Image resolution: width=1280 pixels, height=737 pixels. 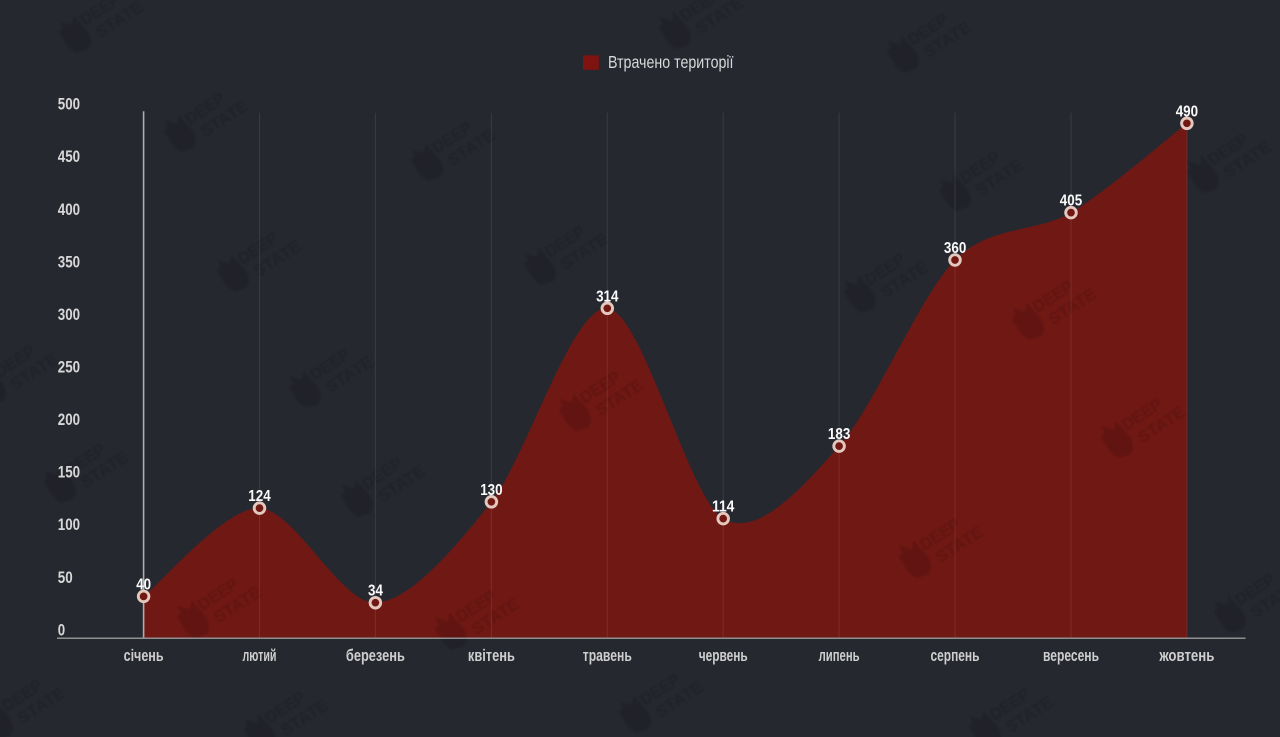 I want to click on svg-text: 183, so click(x=839, y=434).